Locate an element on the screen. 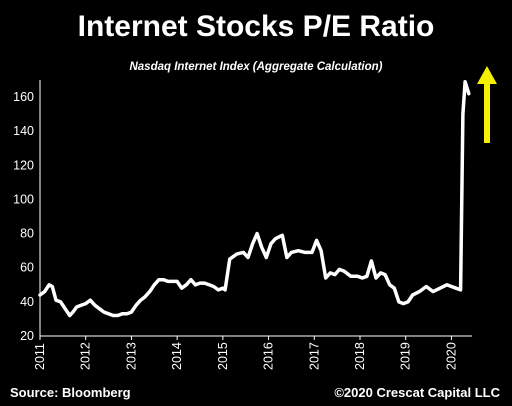  y-tick-label: 160 is located at coordinates (23, 97).